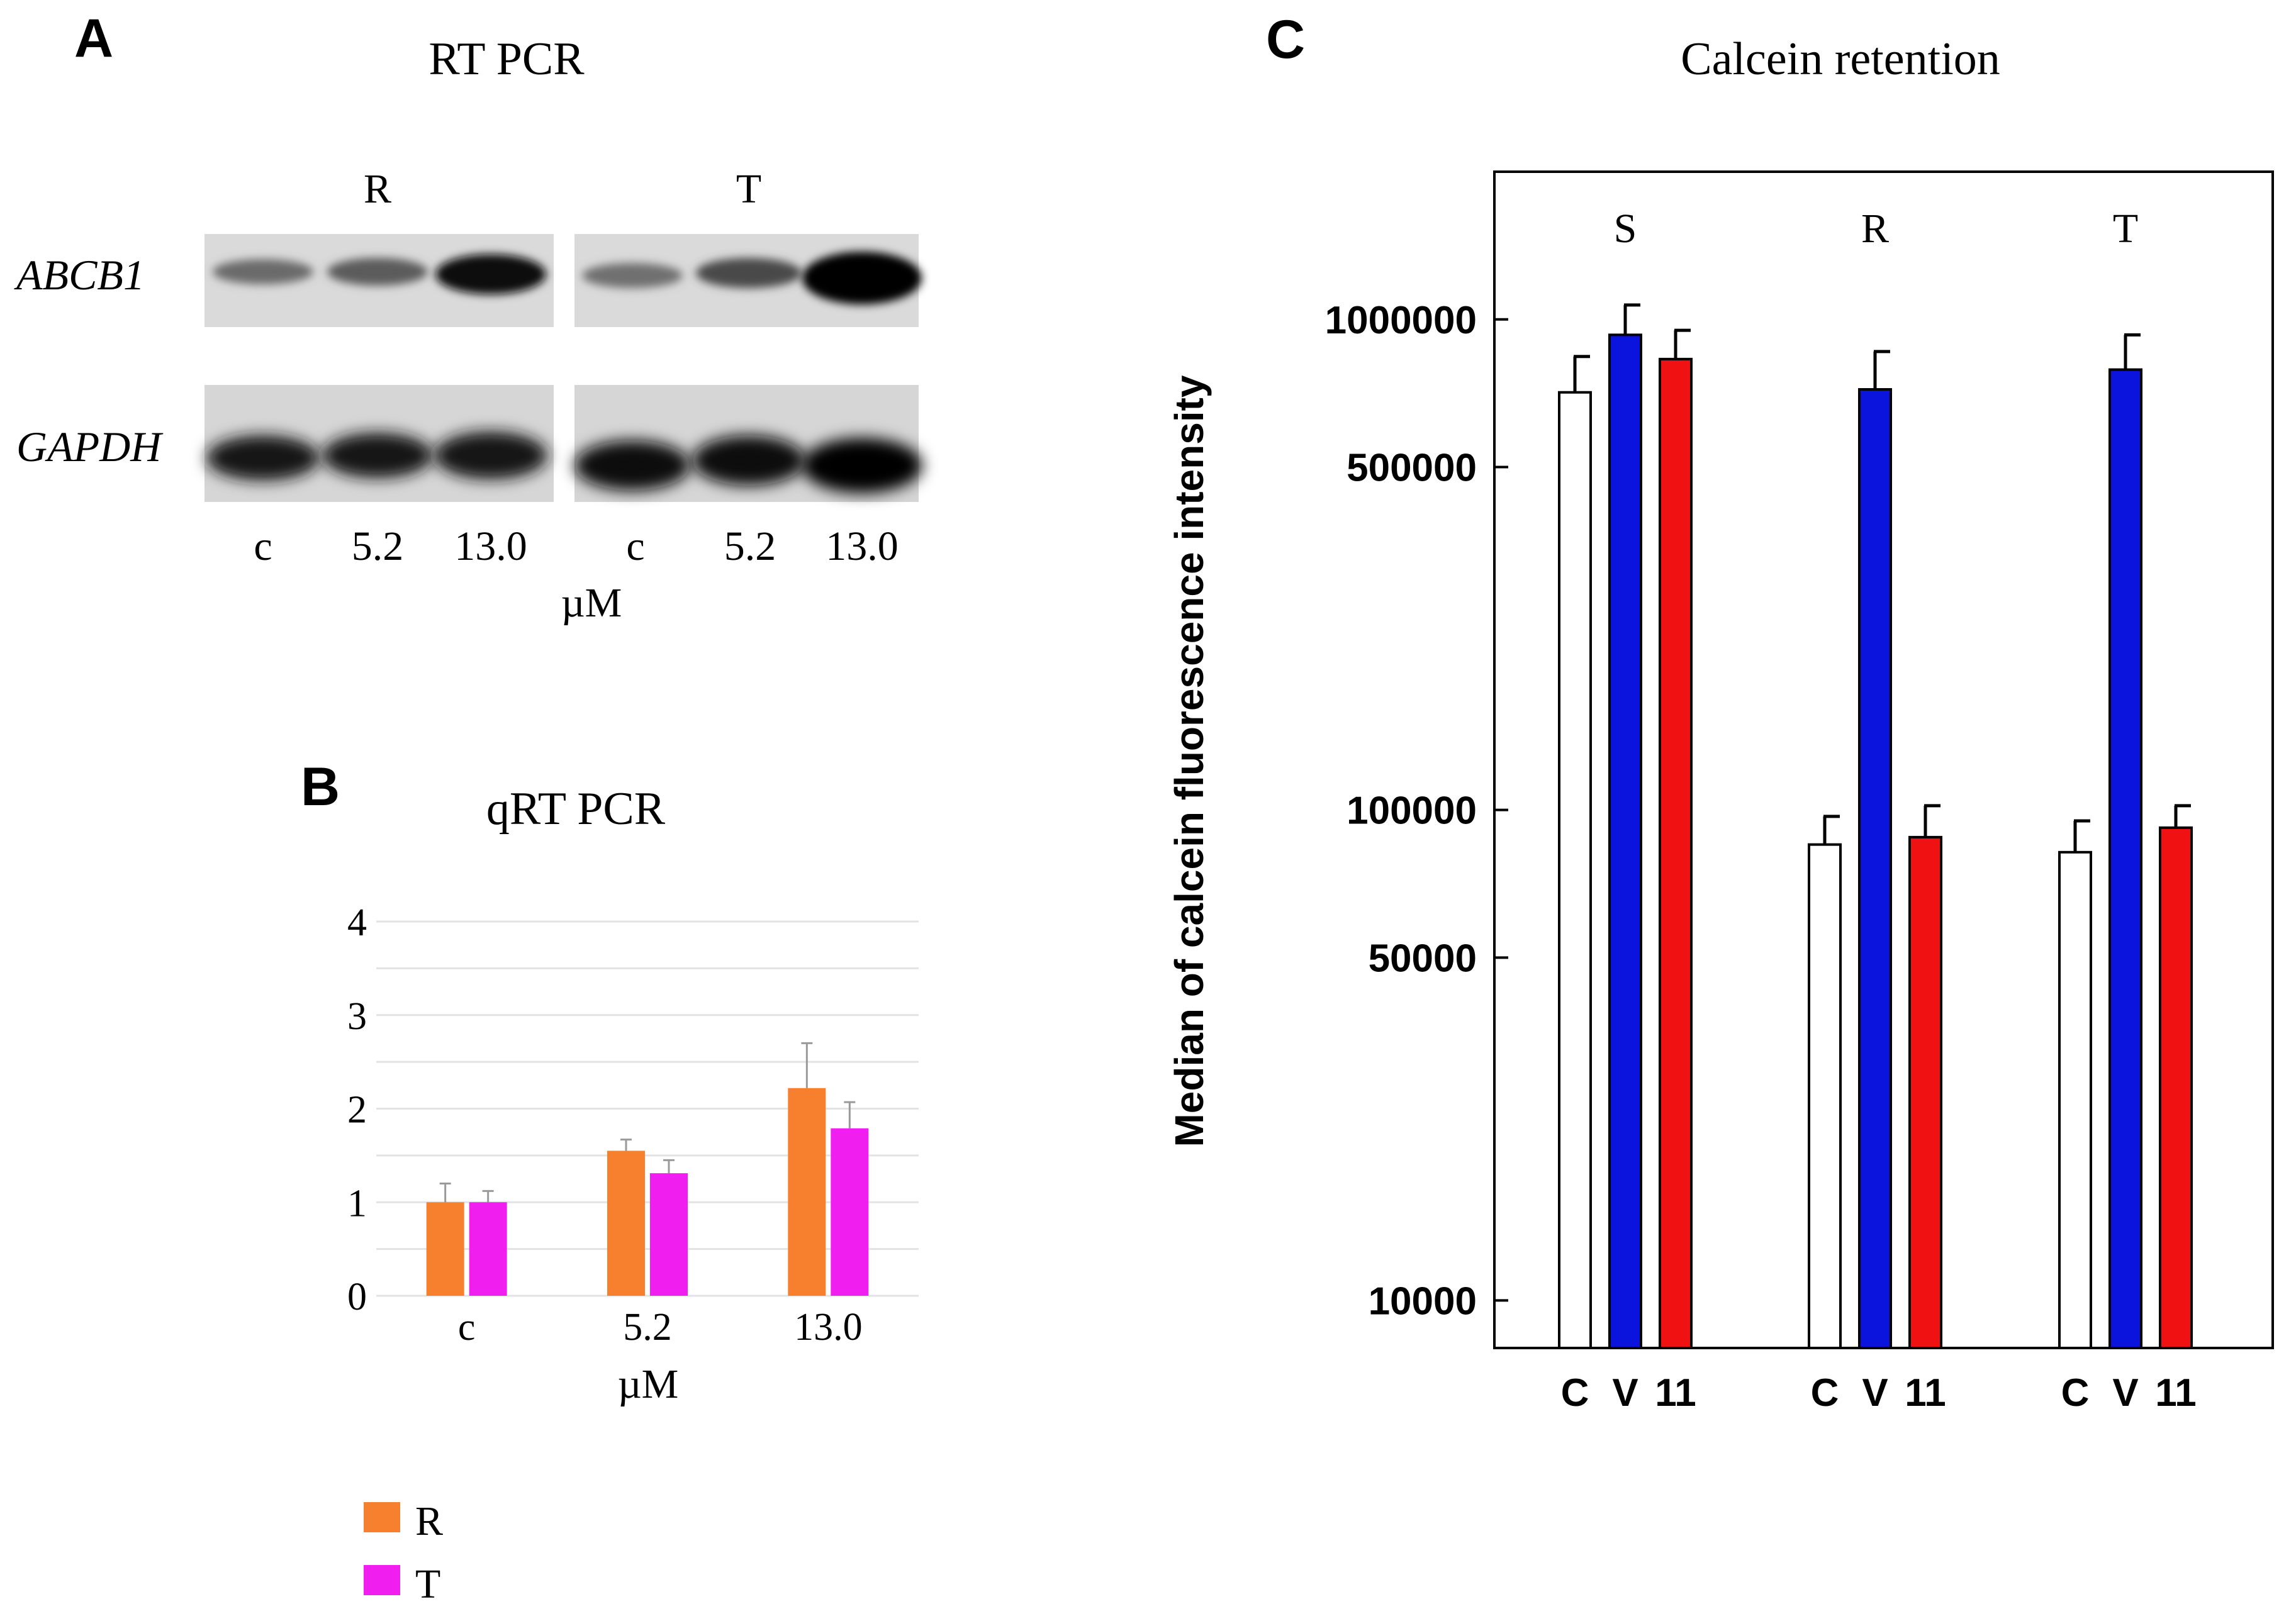  Describe the element at coordinates (79, 275) in the screenshot. I see `gene-label-abcb1: ABCB1` at that location.